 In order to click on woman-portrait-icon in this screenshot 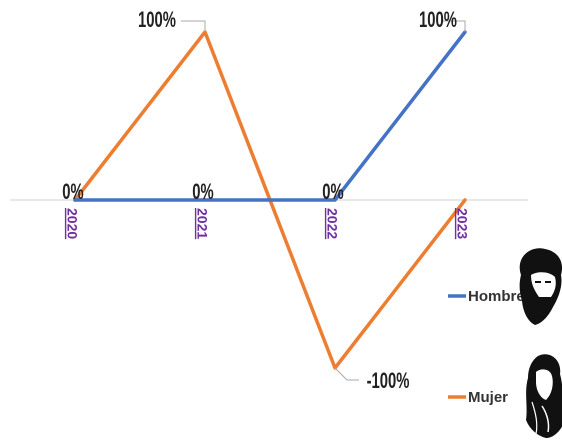, I will do `click(544, 396)`.